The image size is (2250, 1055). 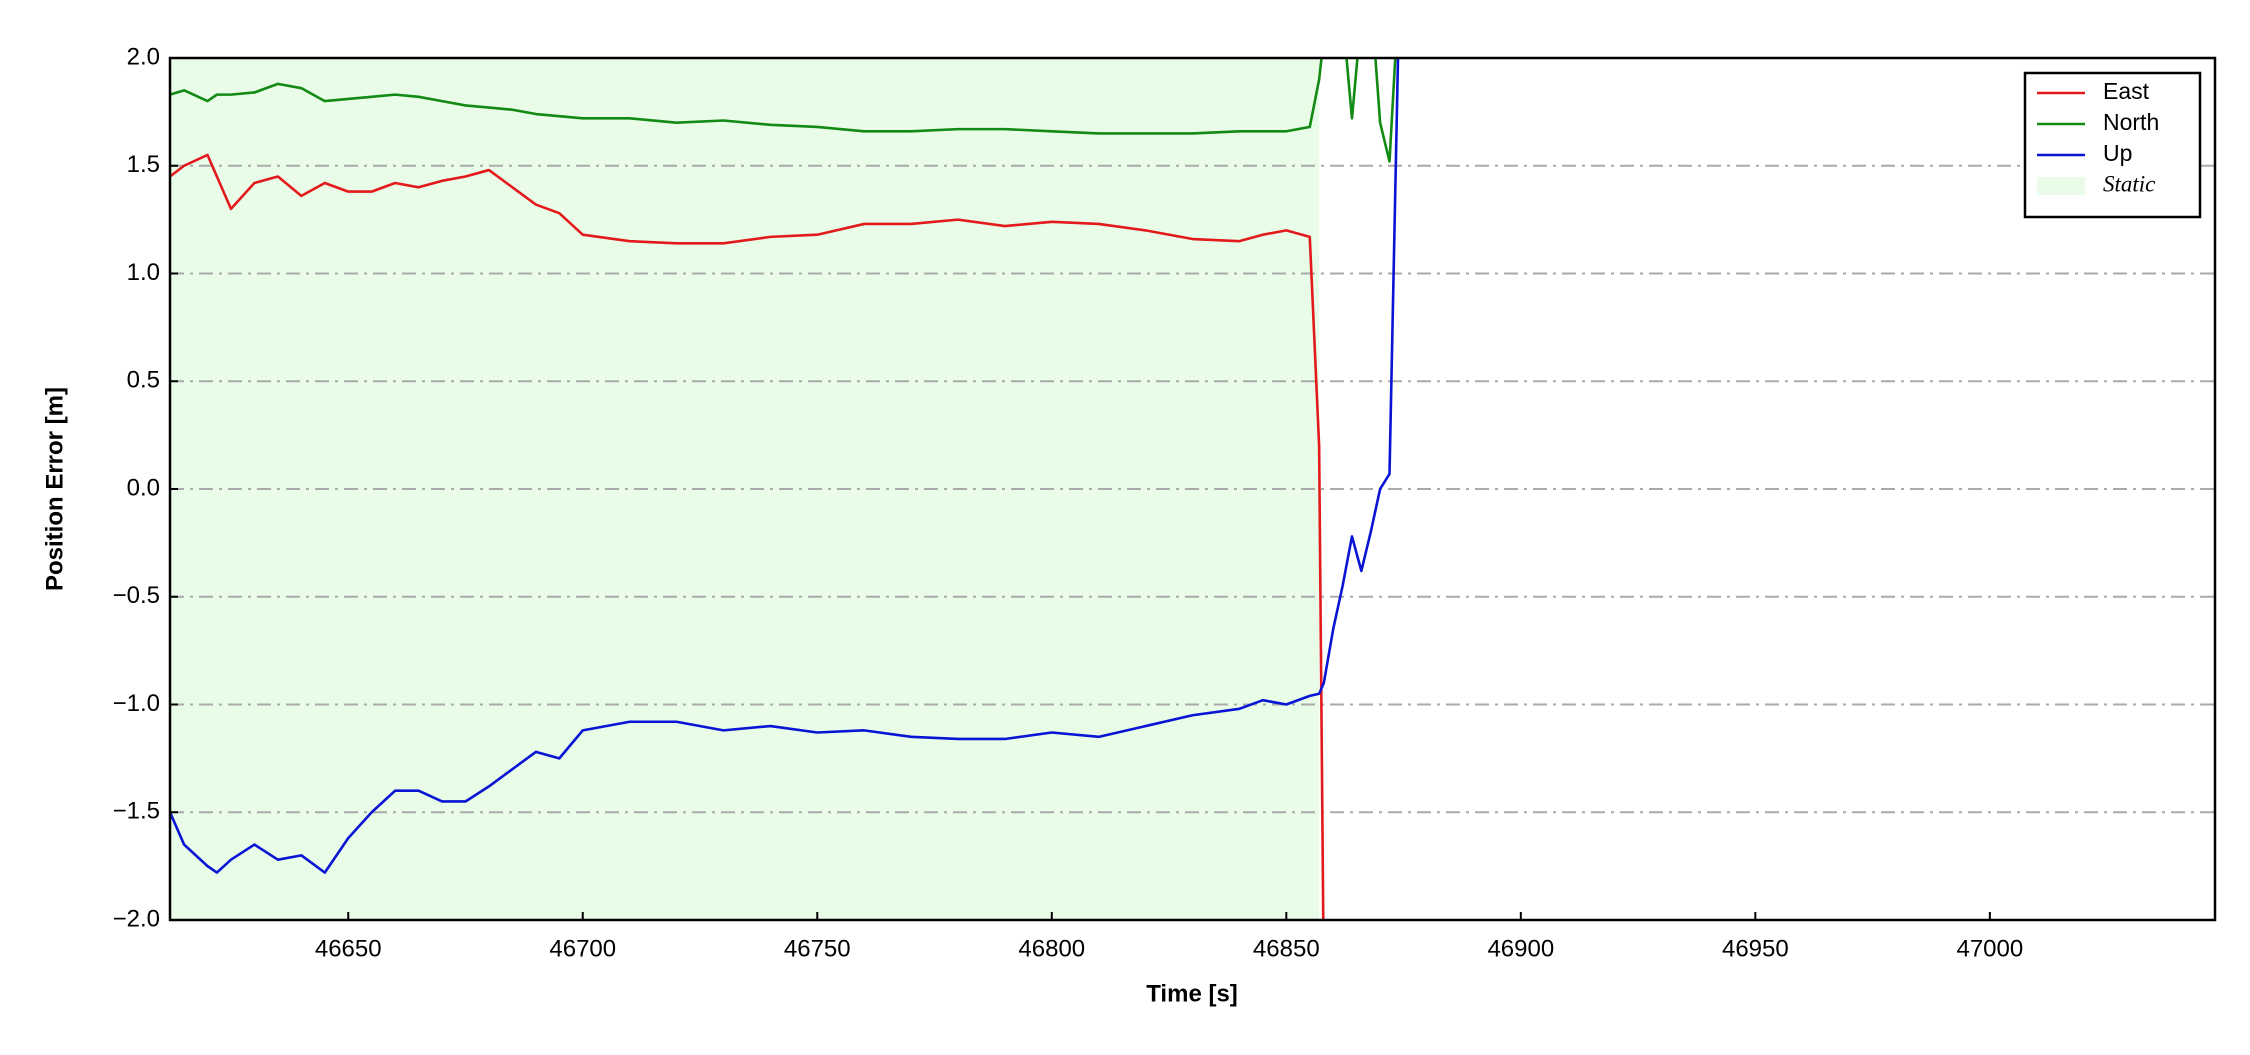 I want to click on x-tick-label: 46800, so click(x=1051, y=948).